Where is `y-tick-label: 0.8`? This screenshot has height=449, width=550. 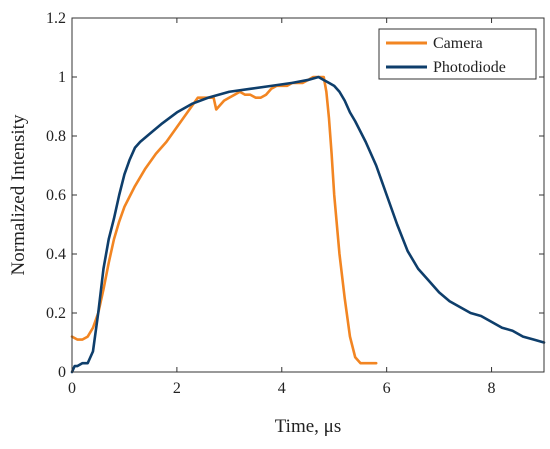 y-tick-label: 0.8 is located at coordinates (56, 136).